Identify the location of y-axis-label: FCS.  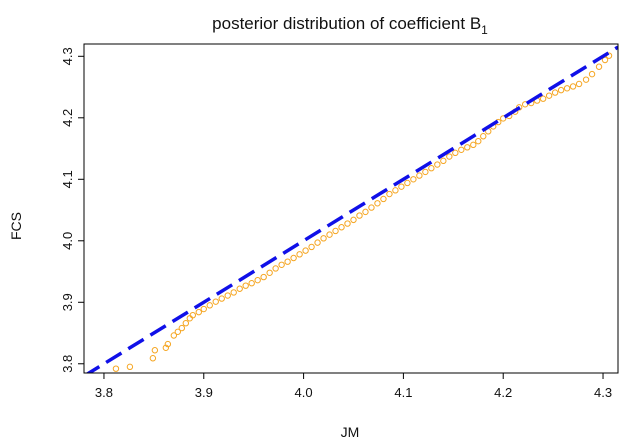
(16, 226).